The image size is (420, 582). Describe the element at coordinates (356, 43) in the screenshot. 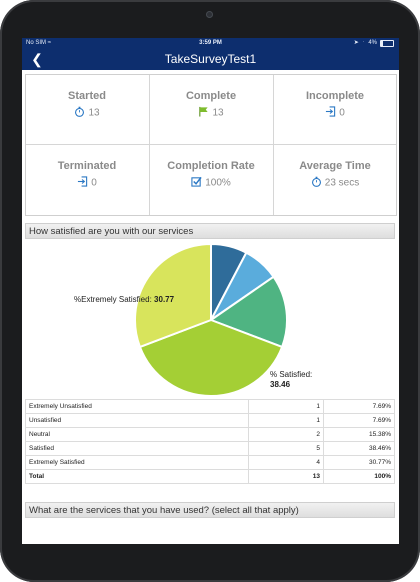

I see `location-icon: ➤` at that location.